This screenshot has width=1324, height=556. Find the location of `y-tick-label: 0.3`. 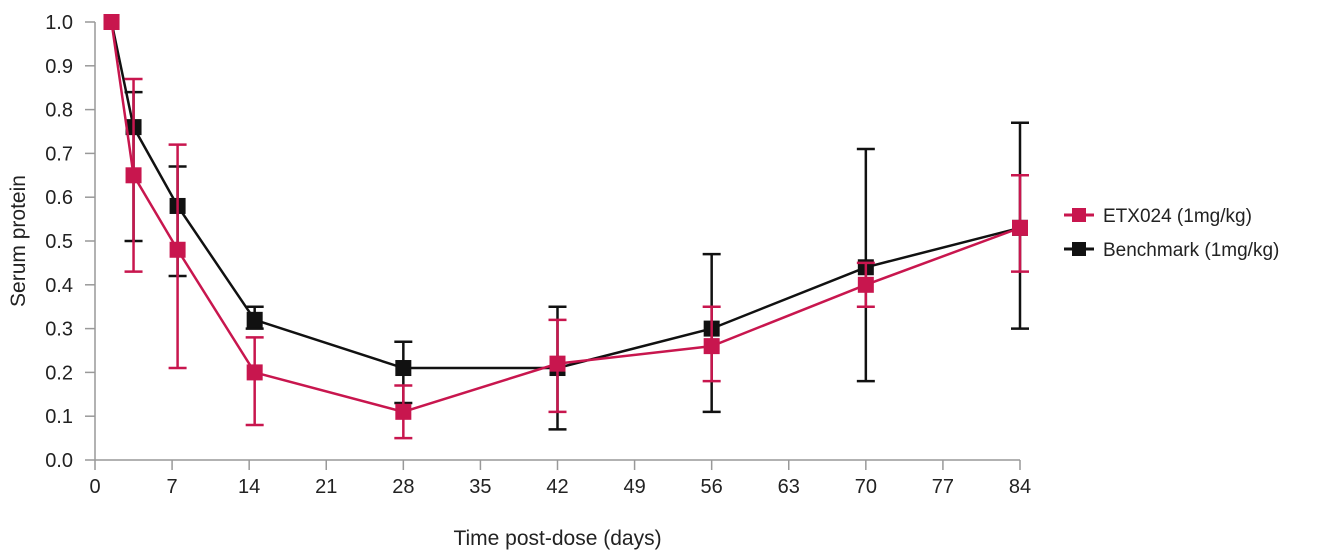

y-tick-label: 0.3 is located at coordinates (59, 330).